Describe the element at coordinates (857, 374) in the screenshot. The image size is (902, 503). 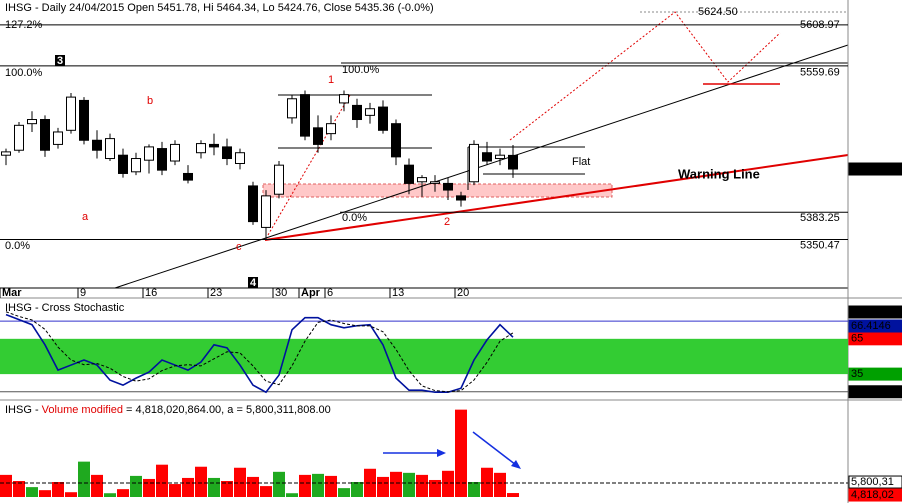
I see `value-label: 35` at that location.